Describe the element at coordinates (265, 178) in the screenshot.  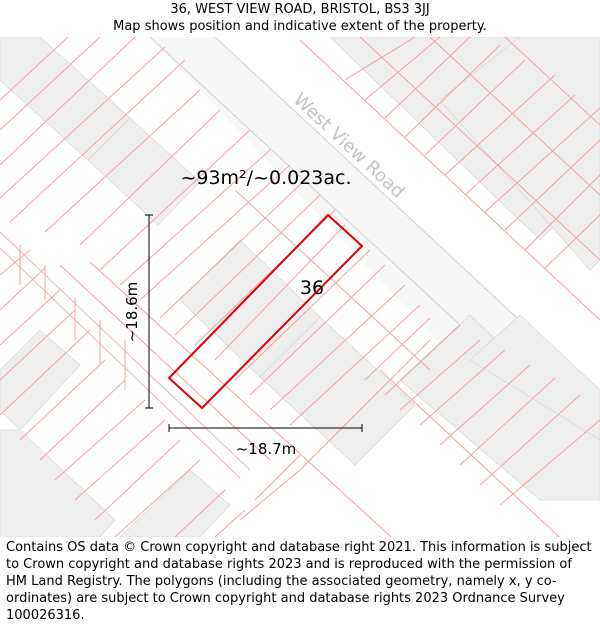
I see `area-label: ~93m²/~0.023ac.` at that location.